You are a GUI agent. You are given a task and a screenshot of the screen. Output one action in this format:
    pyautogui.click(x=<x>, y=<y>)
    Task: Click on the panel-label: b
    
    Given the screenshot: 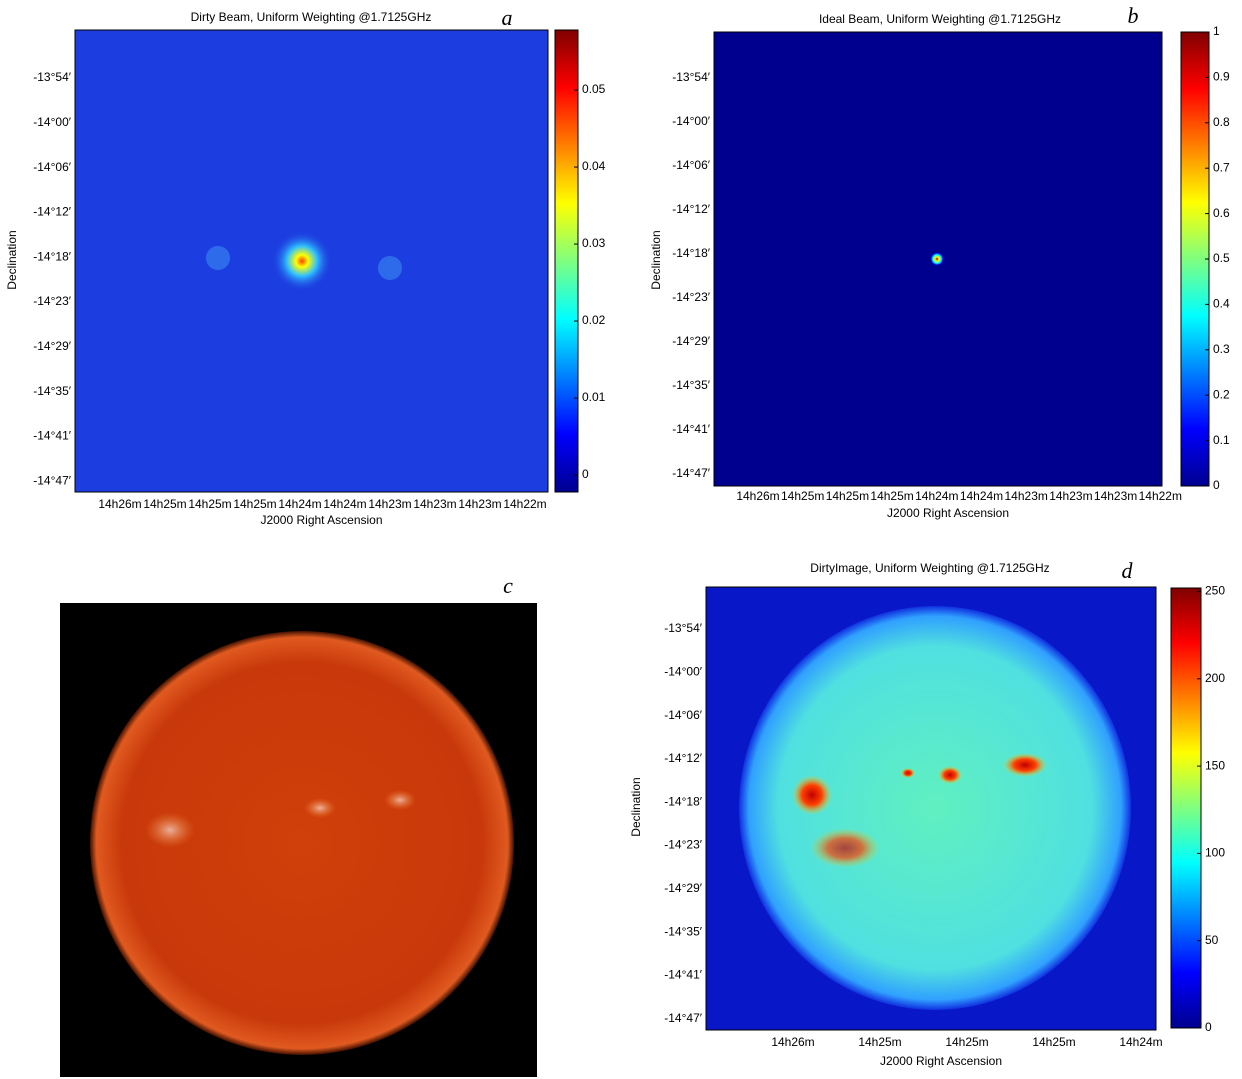 What is the action you would take?
    pyautogui.click(x=1133, y=15)
    